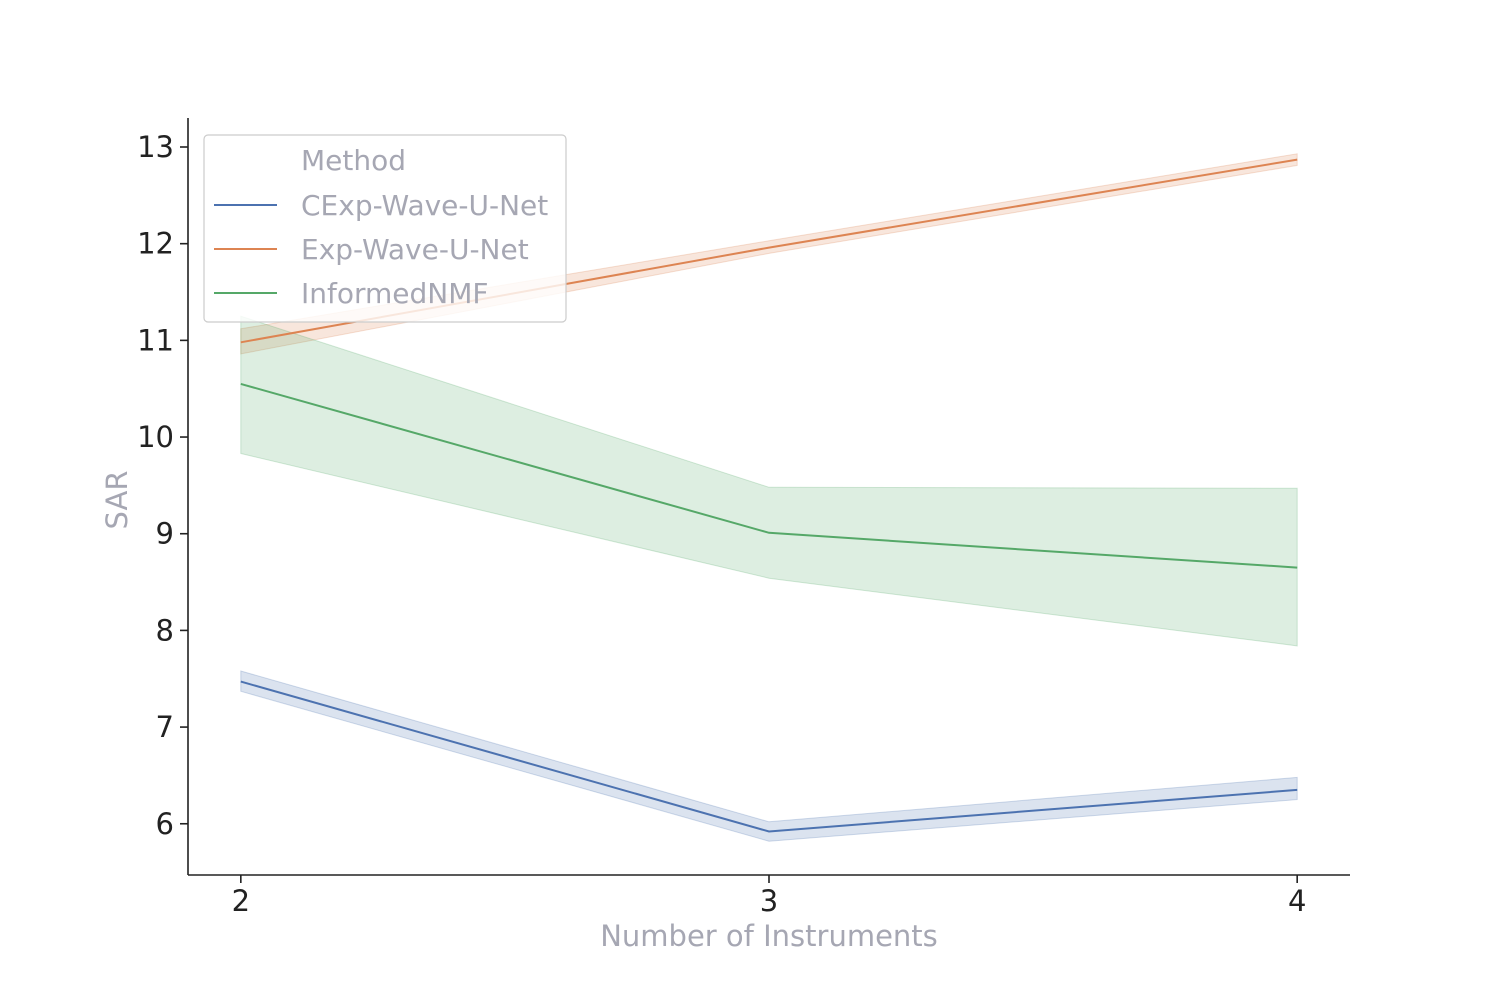 The width and height of the screenshot is (1500, 1000). Describe the element at coordinates (165, 824) in the screenshot. I see `y-tick-label: 6` at that location.